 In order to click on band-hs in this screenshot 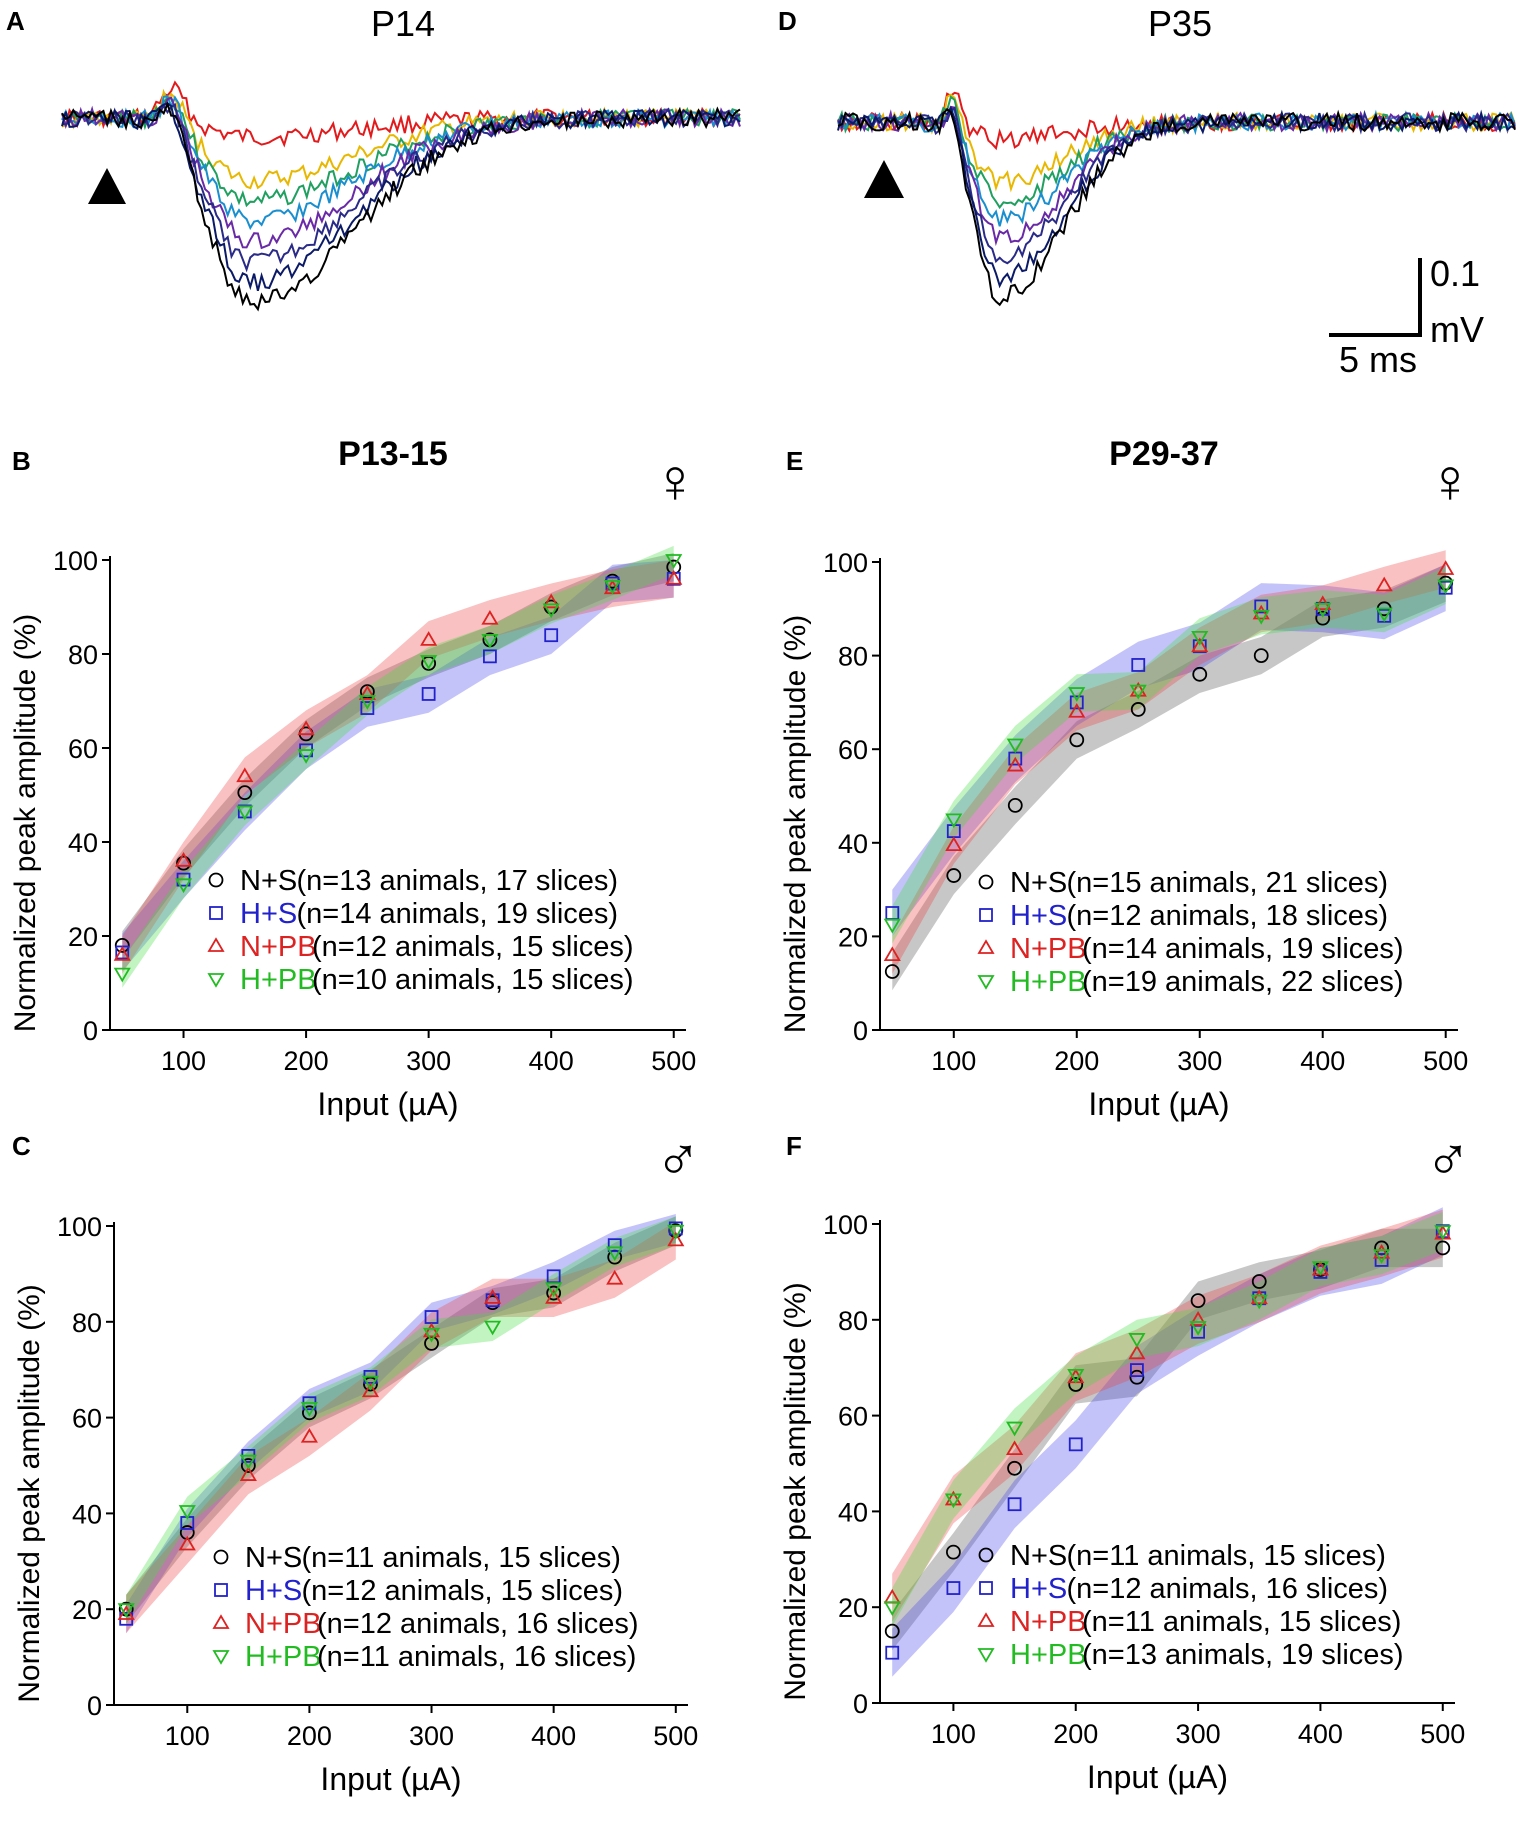, I will do `click(398, 766)`.